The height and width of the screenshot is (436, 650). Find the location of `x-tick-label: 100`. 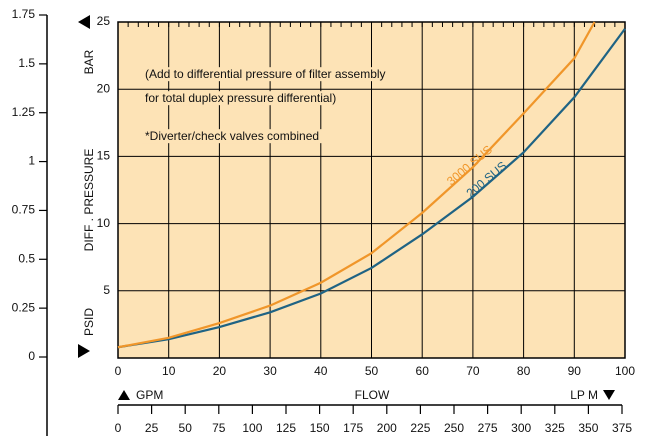

x-tick-label: 100 is located at coordinates (625, 371).